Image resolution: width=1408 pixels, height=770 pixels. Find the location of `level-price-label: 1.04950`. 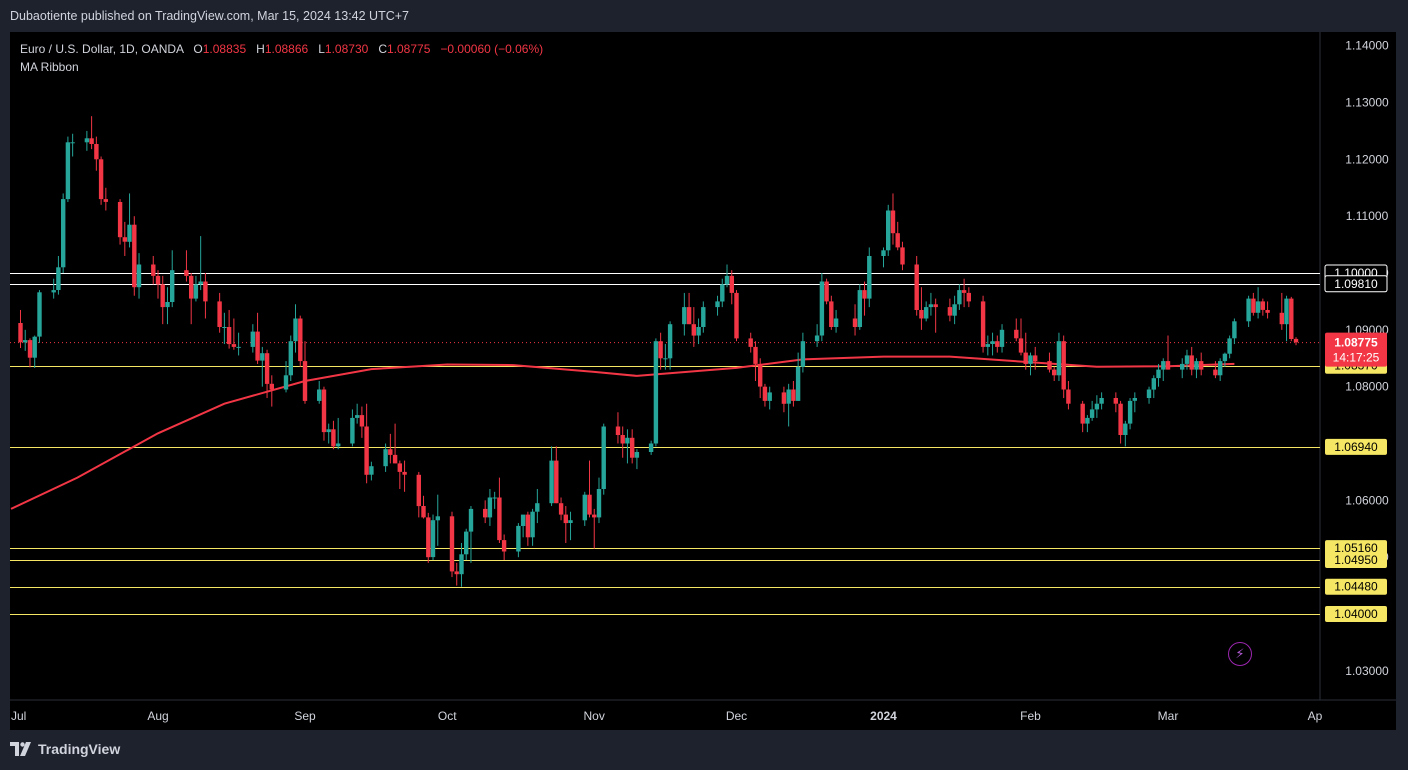

level-price-label: 1.04950 is located at coordinates (1356, 560).